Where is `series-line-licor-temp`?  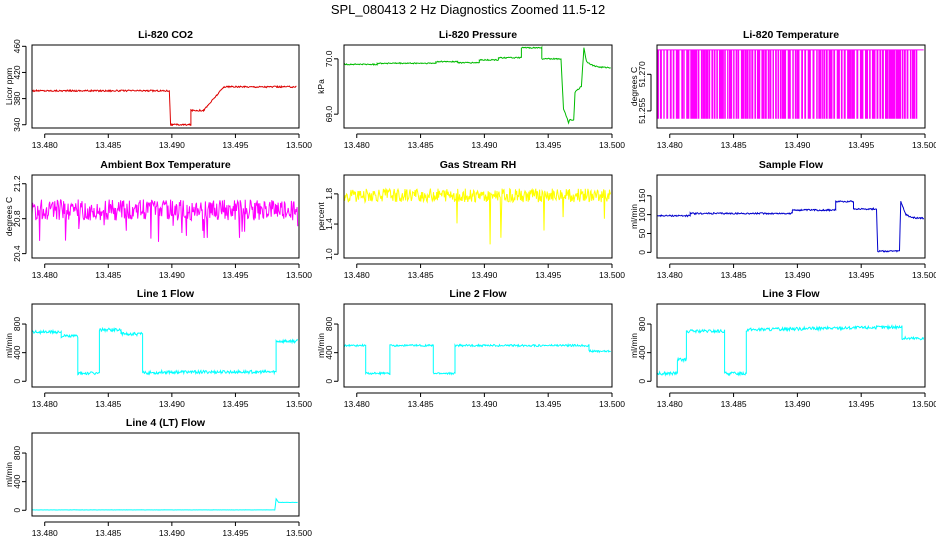
series-line-licor-temp is located at coordinates (790, 84).